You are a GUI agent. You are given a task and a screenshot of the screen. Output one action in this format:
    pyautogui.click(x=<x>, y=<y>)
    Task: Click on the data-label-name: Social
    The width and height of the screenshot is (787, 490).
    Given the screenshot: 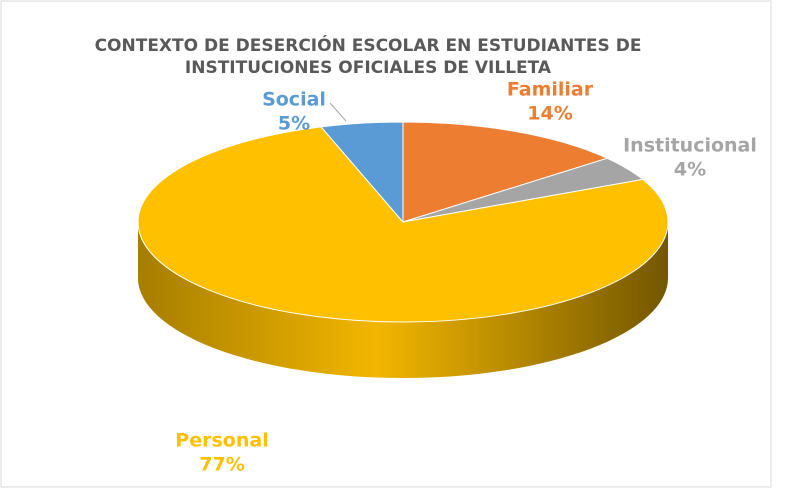 What is the action you would take?
    pyautogui.click(x=294, y=100)
    